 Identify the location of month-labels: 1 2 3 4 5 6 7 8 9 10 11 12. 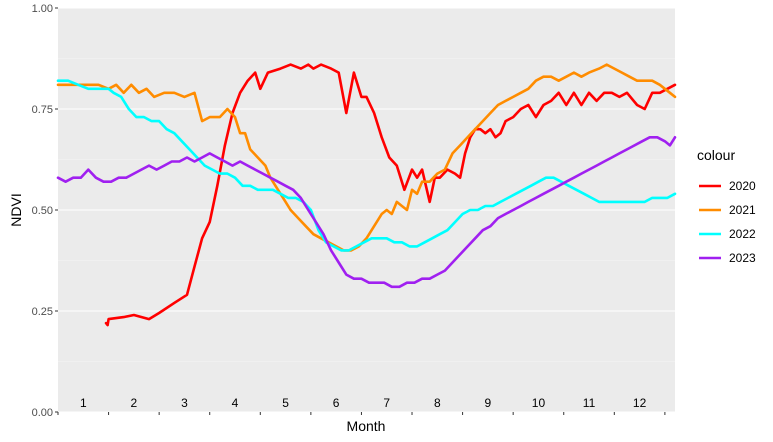
(363, 403).